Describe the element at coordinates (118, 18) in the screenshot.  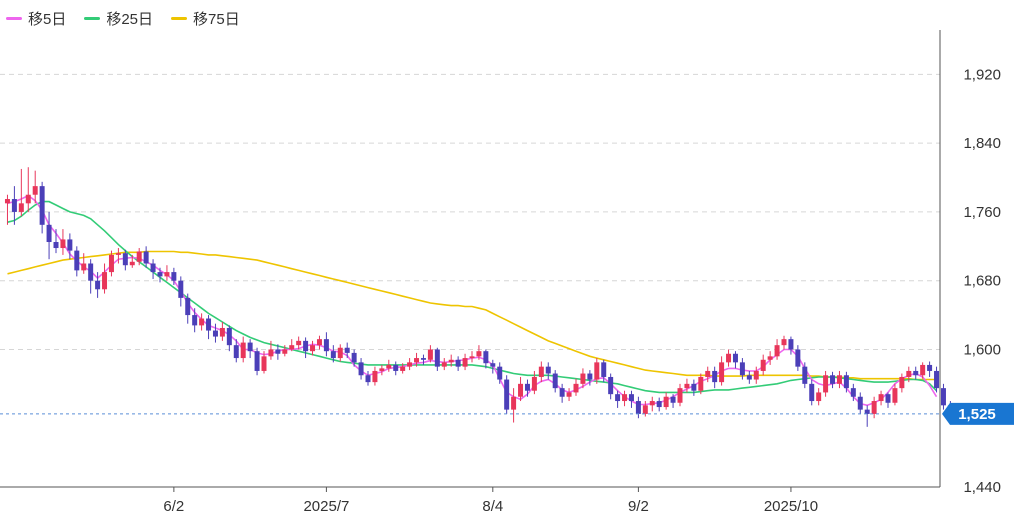
I see `legend-ma25: 移25日` at that location.